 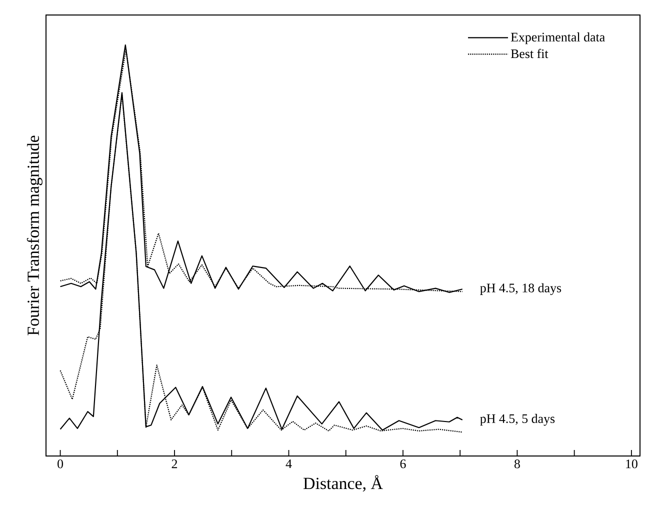 I want to click on x-tick-label: 2, so click(x=175, y=464).